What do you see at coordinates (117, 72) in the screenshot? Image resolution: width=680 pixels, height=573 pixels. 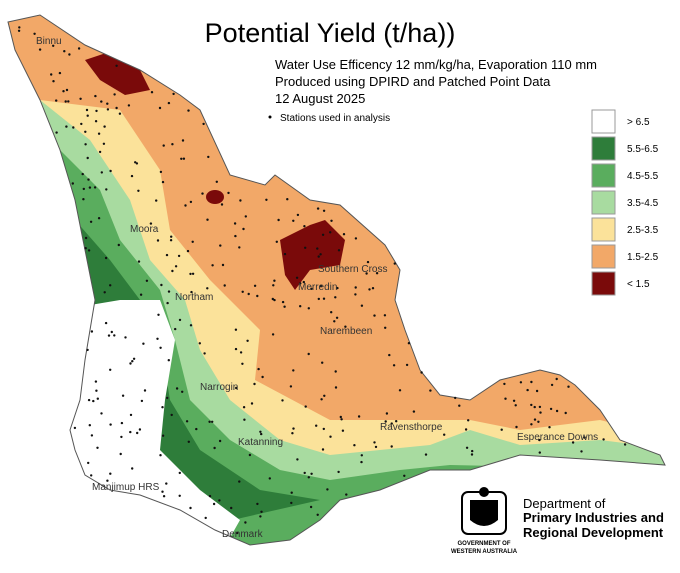 I see `zone-red` at bounding box center [117, 72].